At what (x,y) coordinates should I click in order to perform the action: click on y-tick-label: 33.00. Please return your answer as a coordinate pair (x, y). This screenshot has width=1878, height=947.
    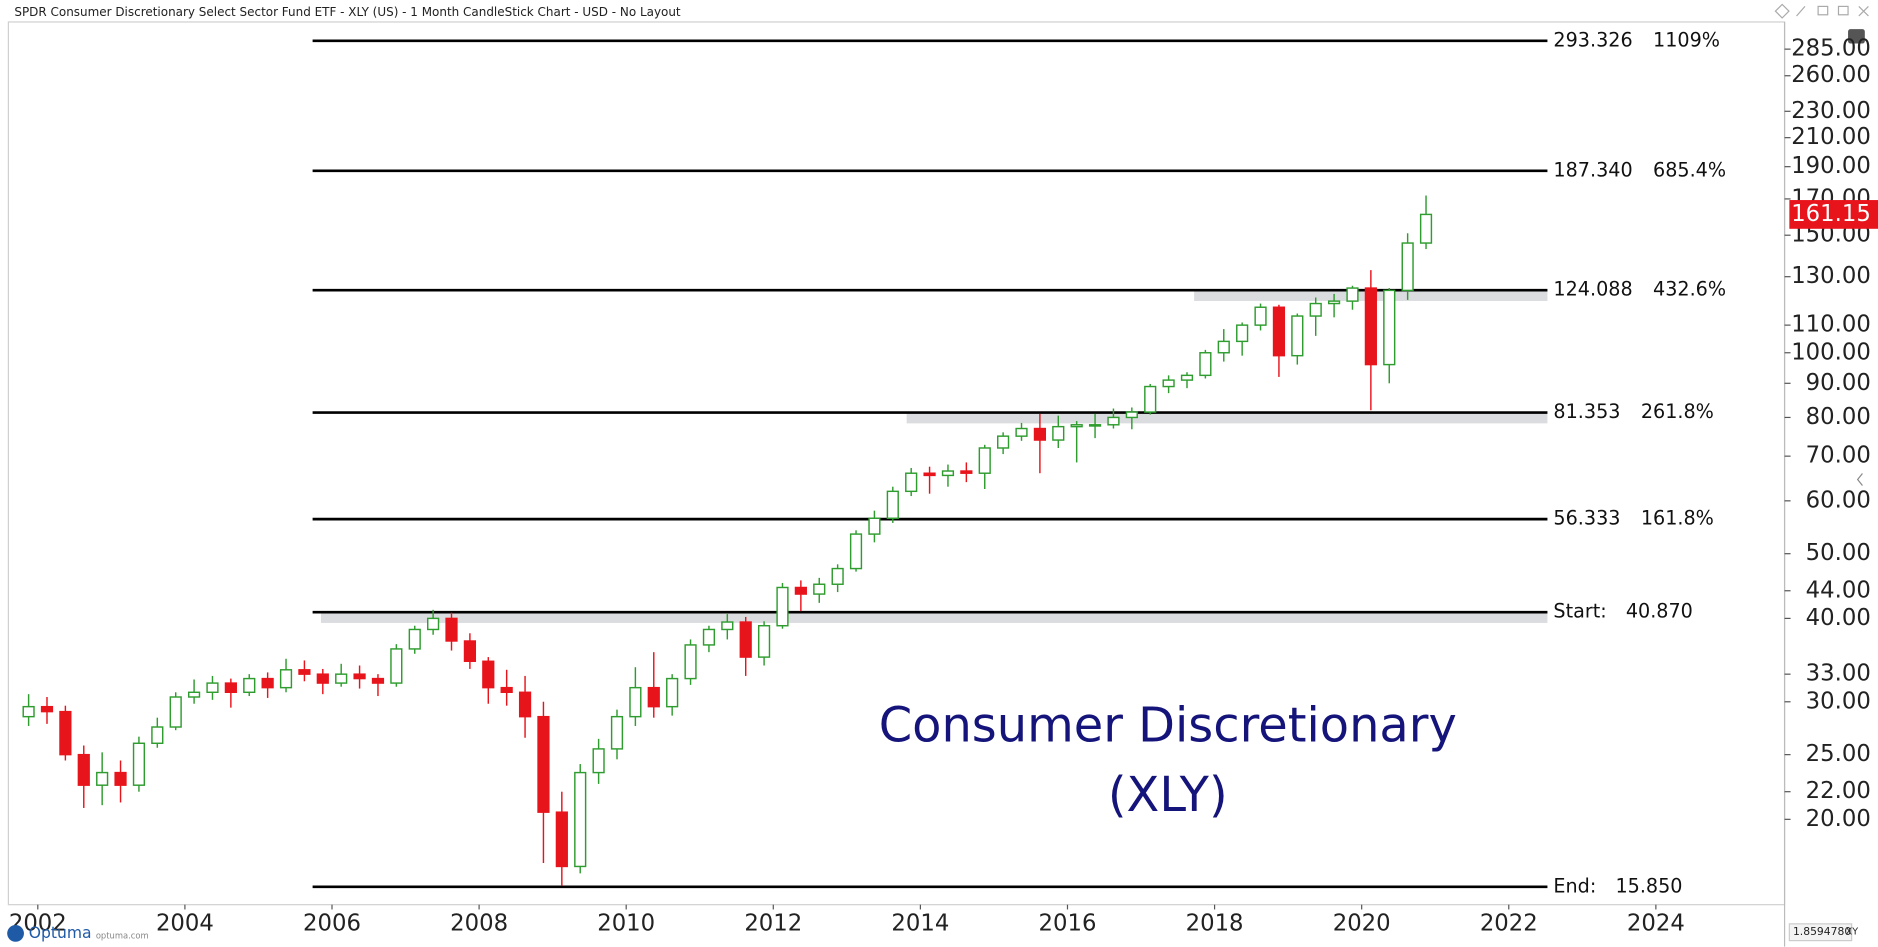
    Looking at the image, I should click on (1838, 674).